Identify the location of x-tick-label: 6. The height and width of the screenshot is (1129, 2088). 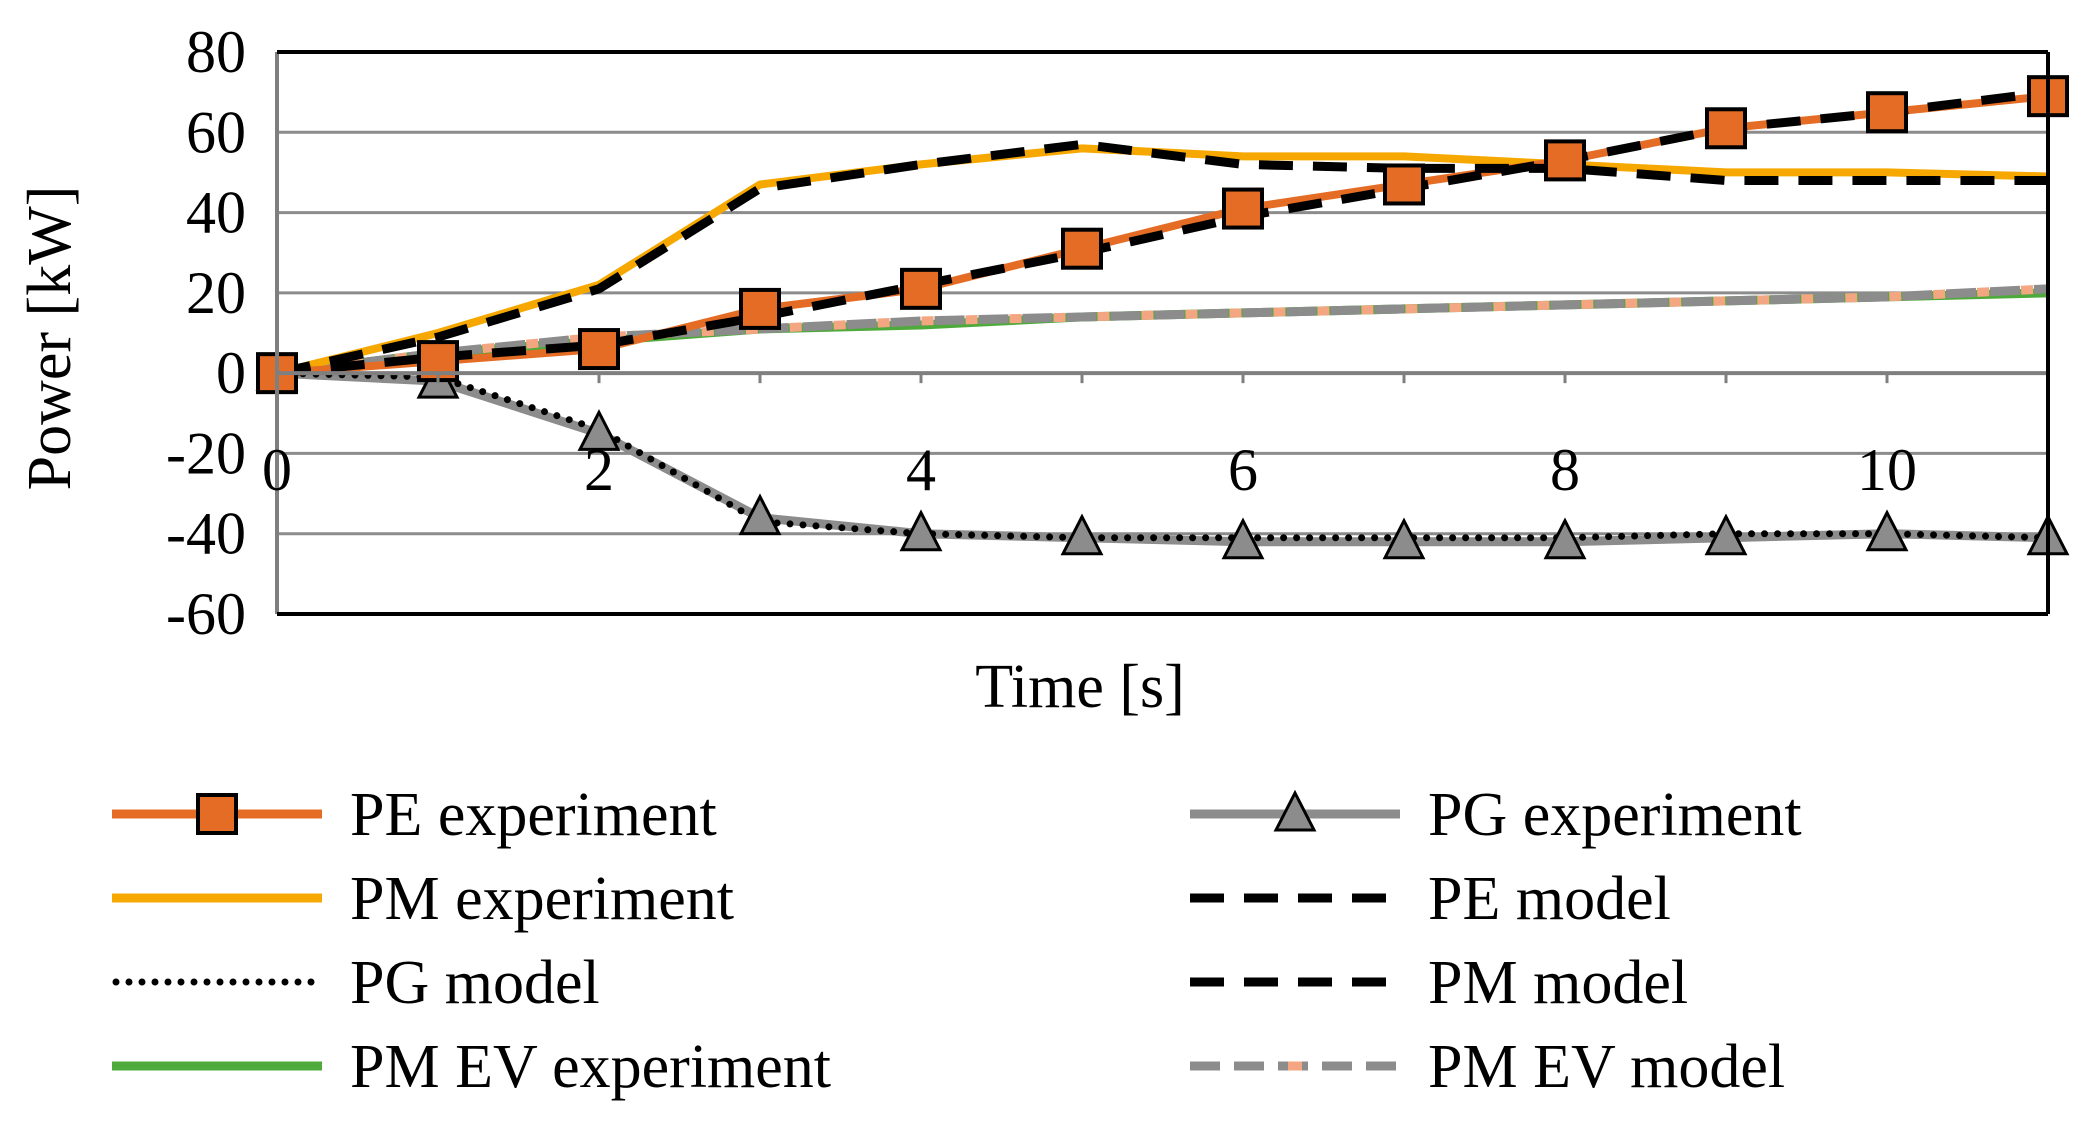
(1243, 470).